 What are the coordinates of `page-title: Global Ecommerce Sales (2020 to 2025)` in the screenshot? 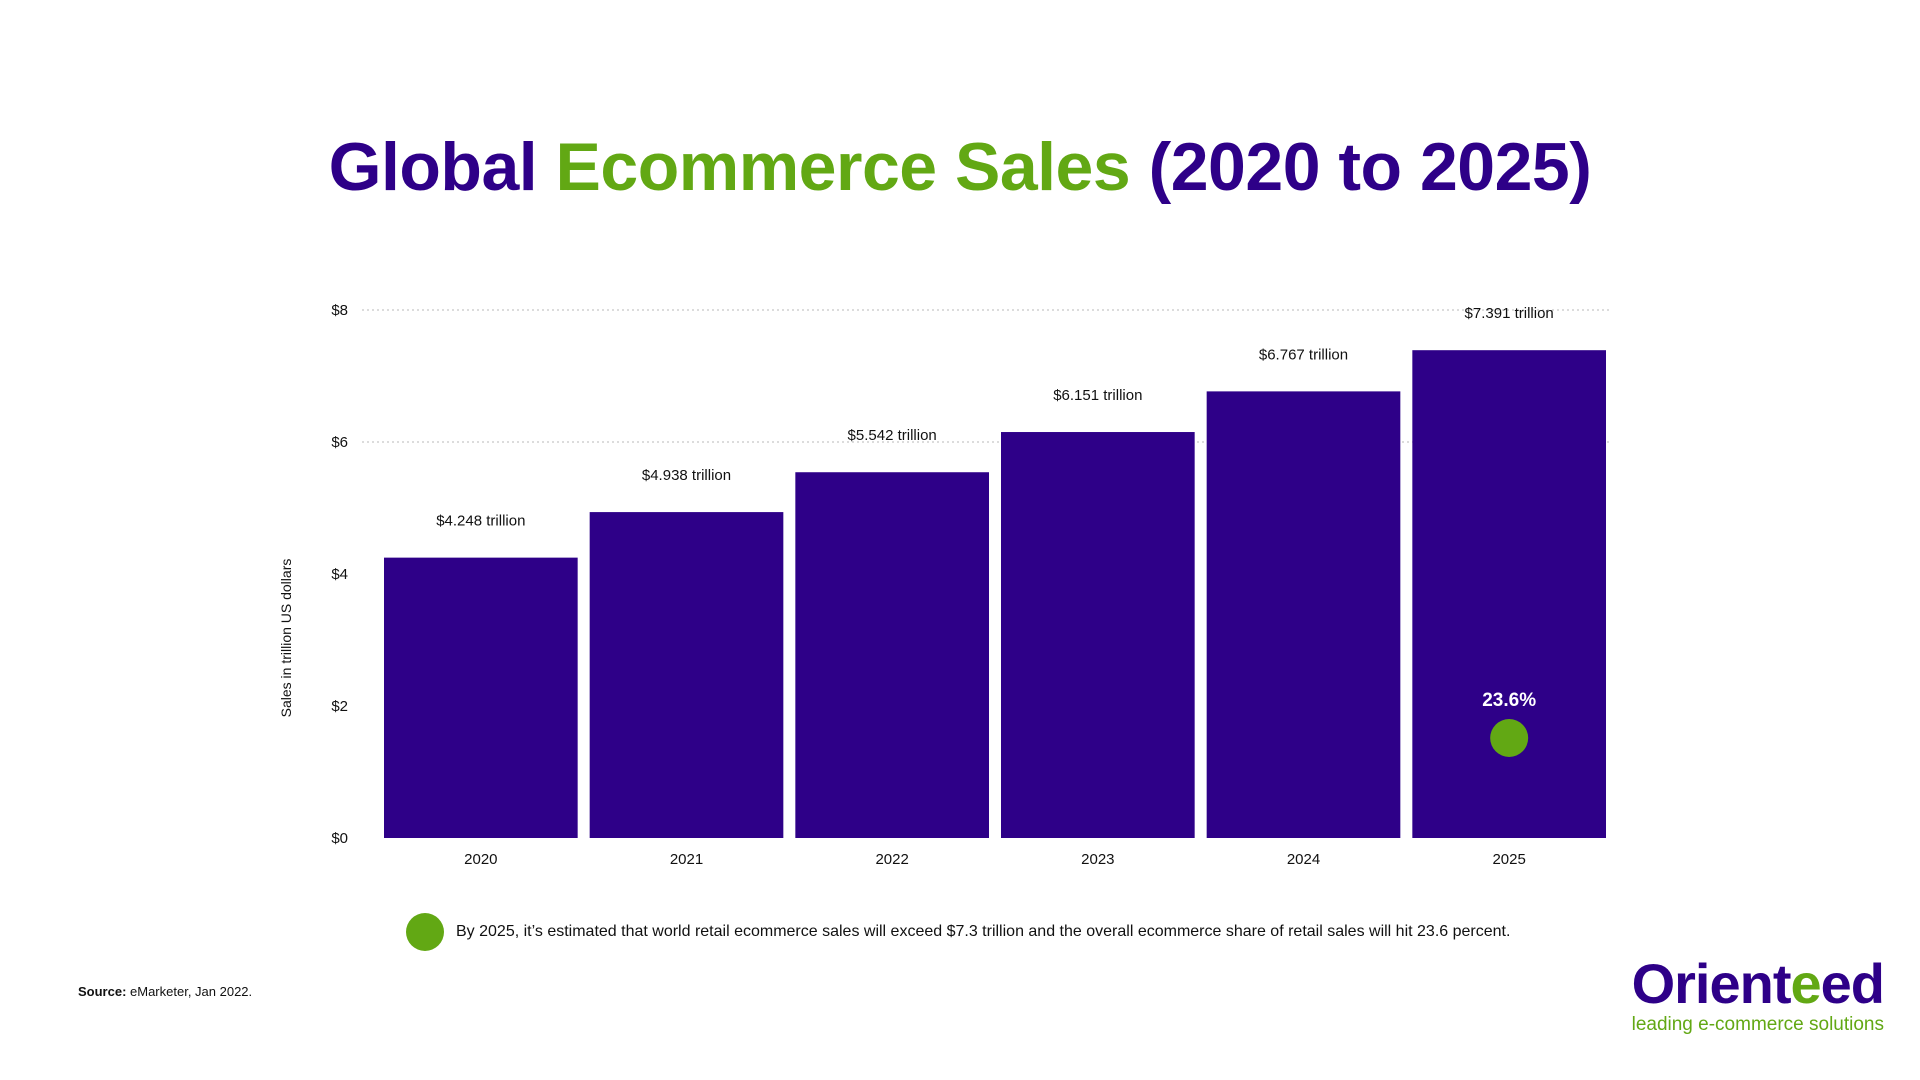 It's located at (960, 167).